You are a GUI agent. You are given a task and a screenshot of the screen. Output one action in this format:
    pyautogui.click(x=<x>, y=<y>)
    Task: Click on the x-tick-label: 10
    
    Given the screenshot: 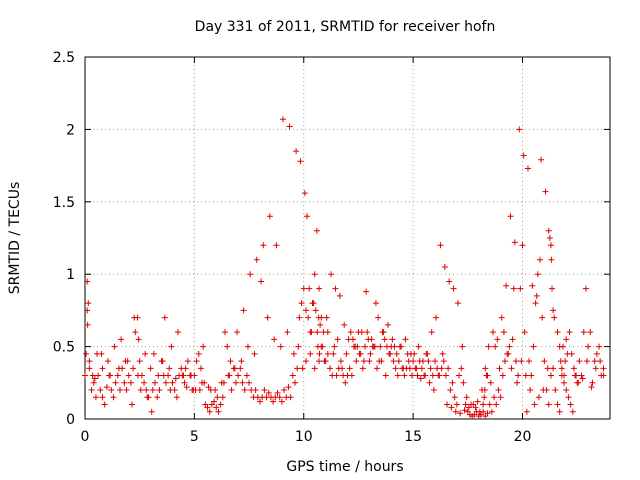 What is the action you would take?
    pyautogui.click(x=304, y=437)
    